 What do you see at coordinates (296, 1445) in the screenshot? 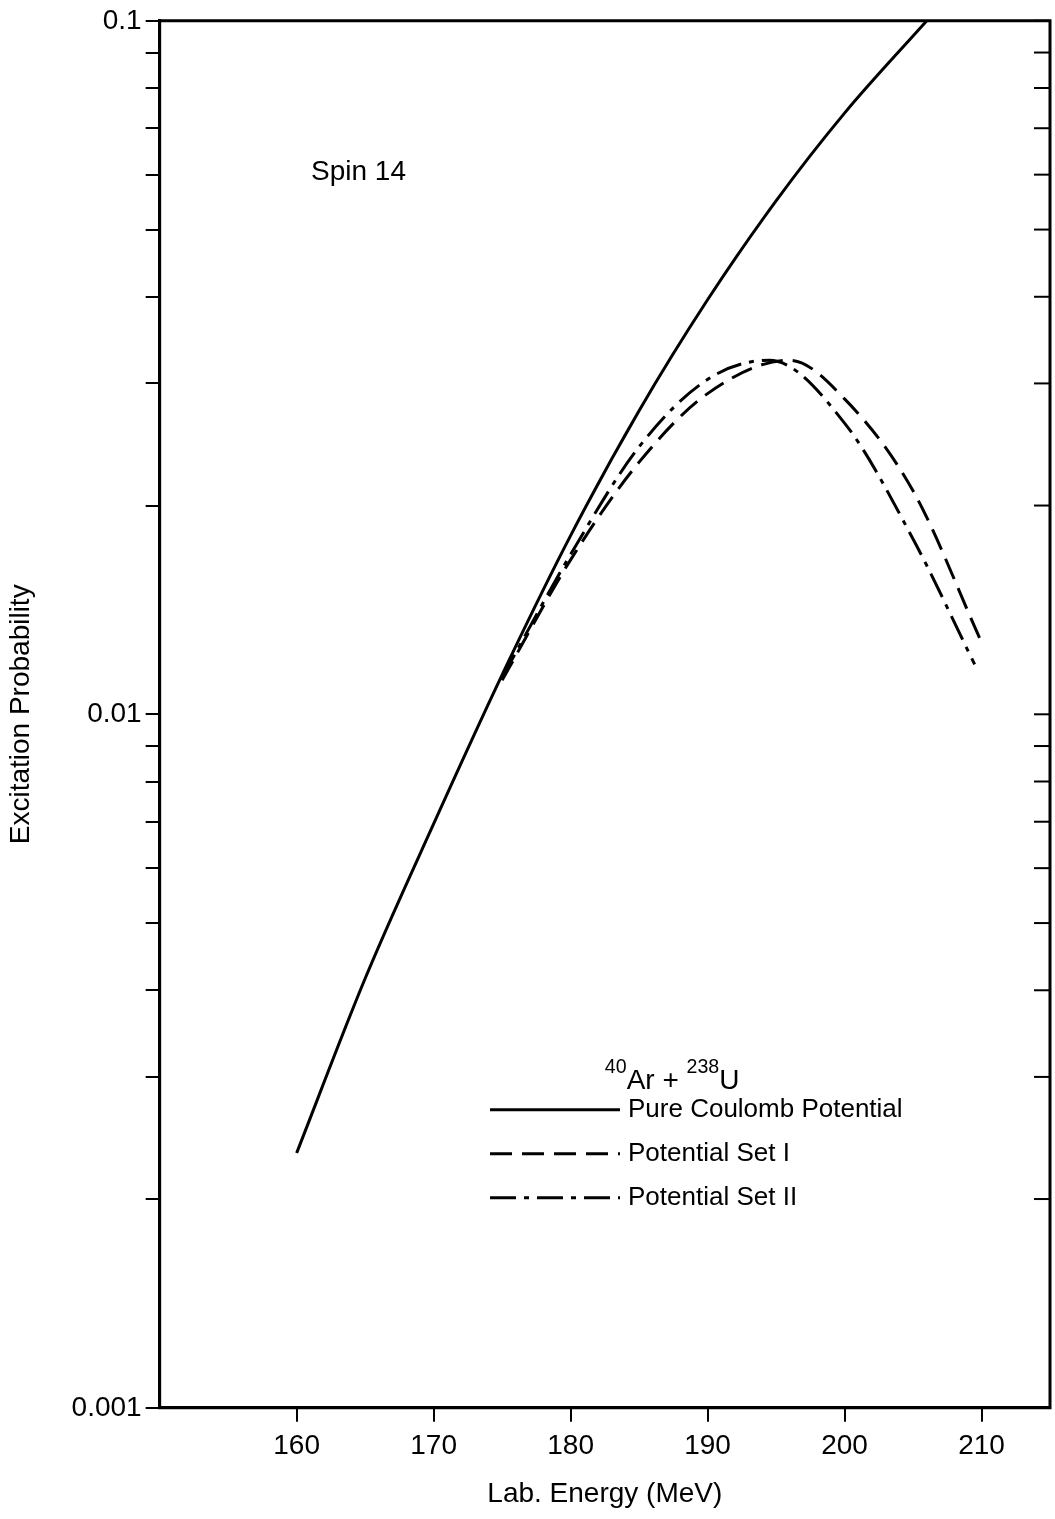
I see `x-tick-label: 160` at bounding box center [296, 1445].